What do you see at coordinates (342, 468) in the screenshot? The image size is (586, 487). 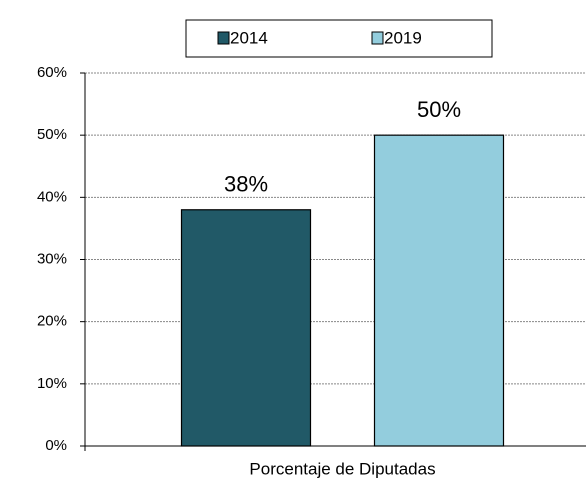 I see `x-tick-label: Porcentaje de Diputadas` at bounding box center [342, 468].